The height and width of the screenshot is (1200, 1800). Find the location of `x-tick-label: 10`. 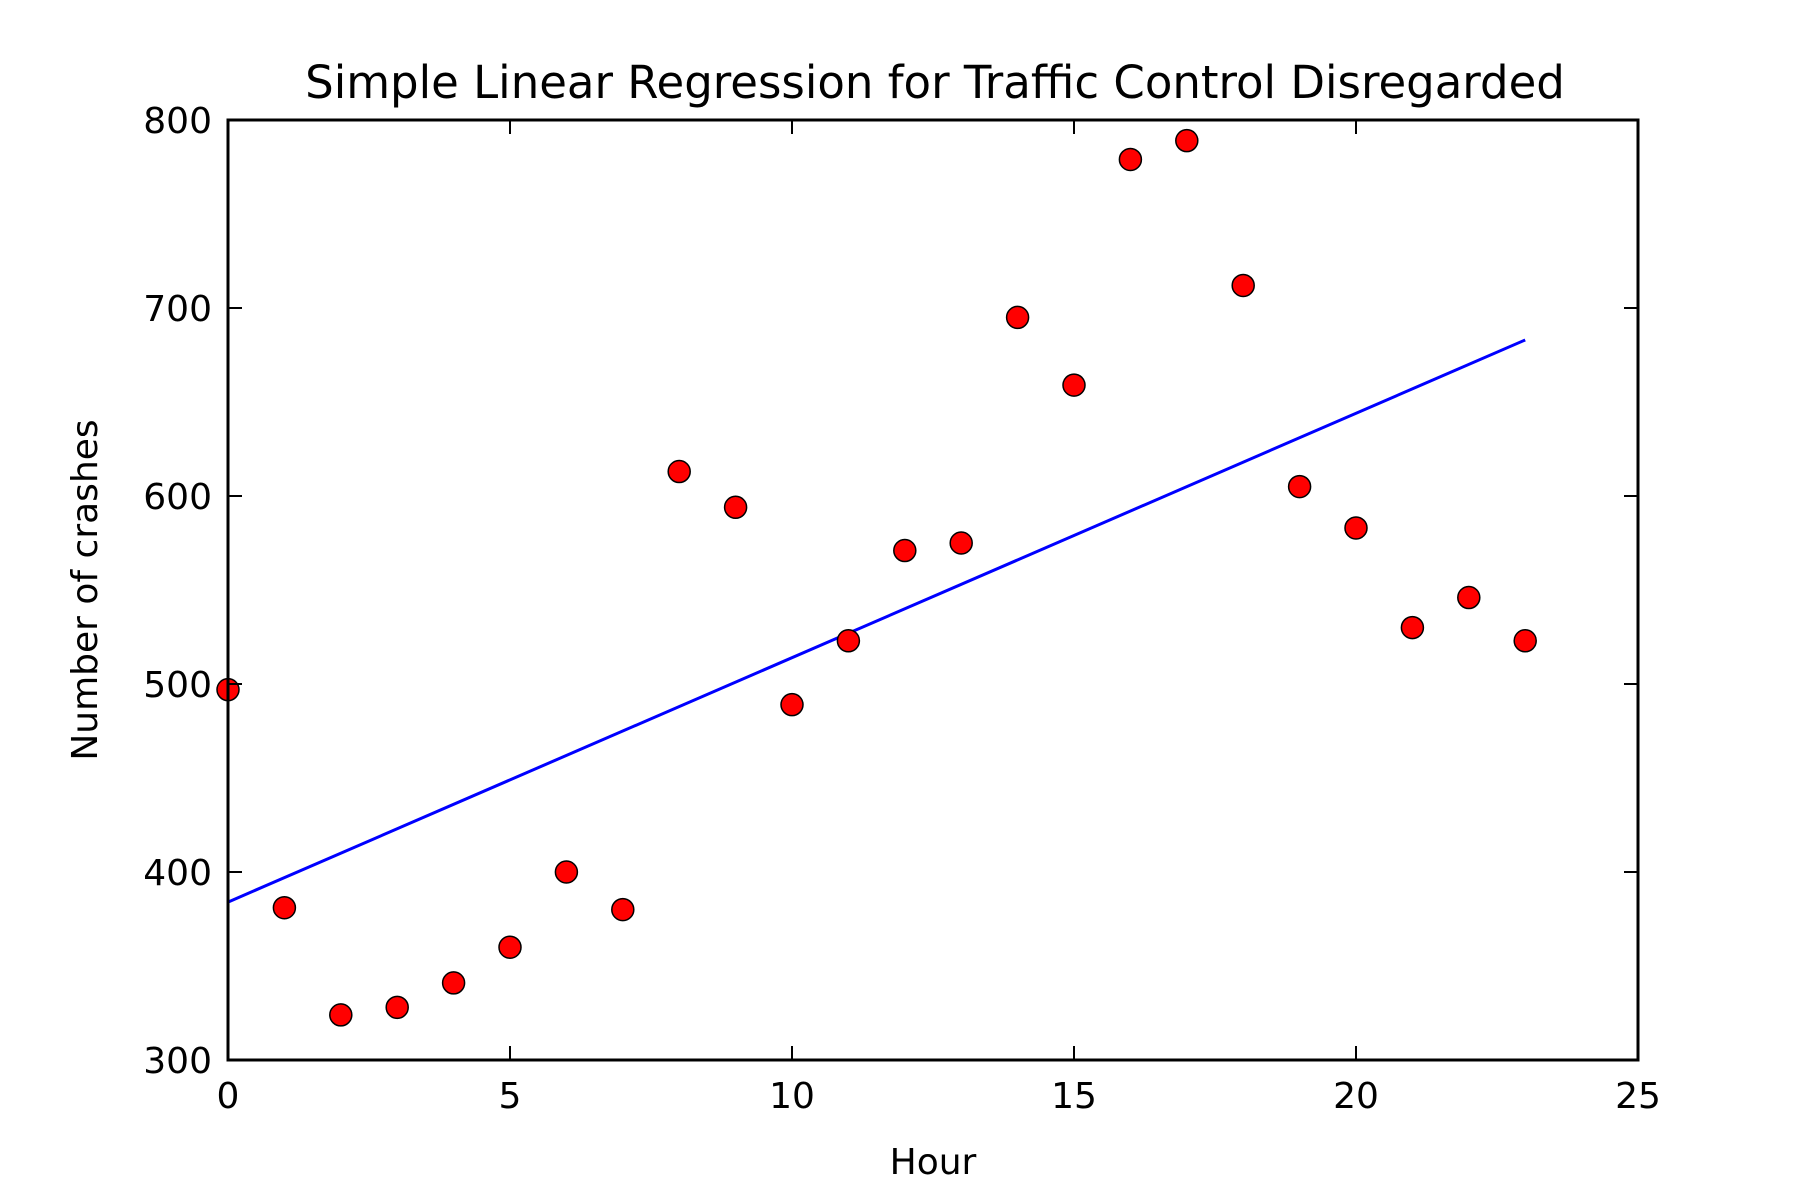

x-tick-label: 10 is located at coordinates (792, 1096).